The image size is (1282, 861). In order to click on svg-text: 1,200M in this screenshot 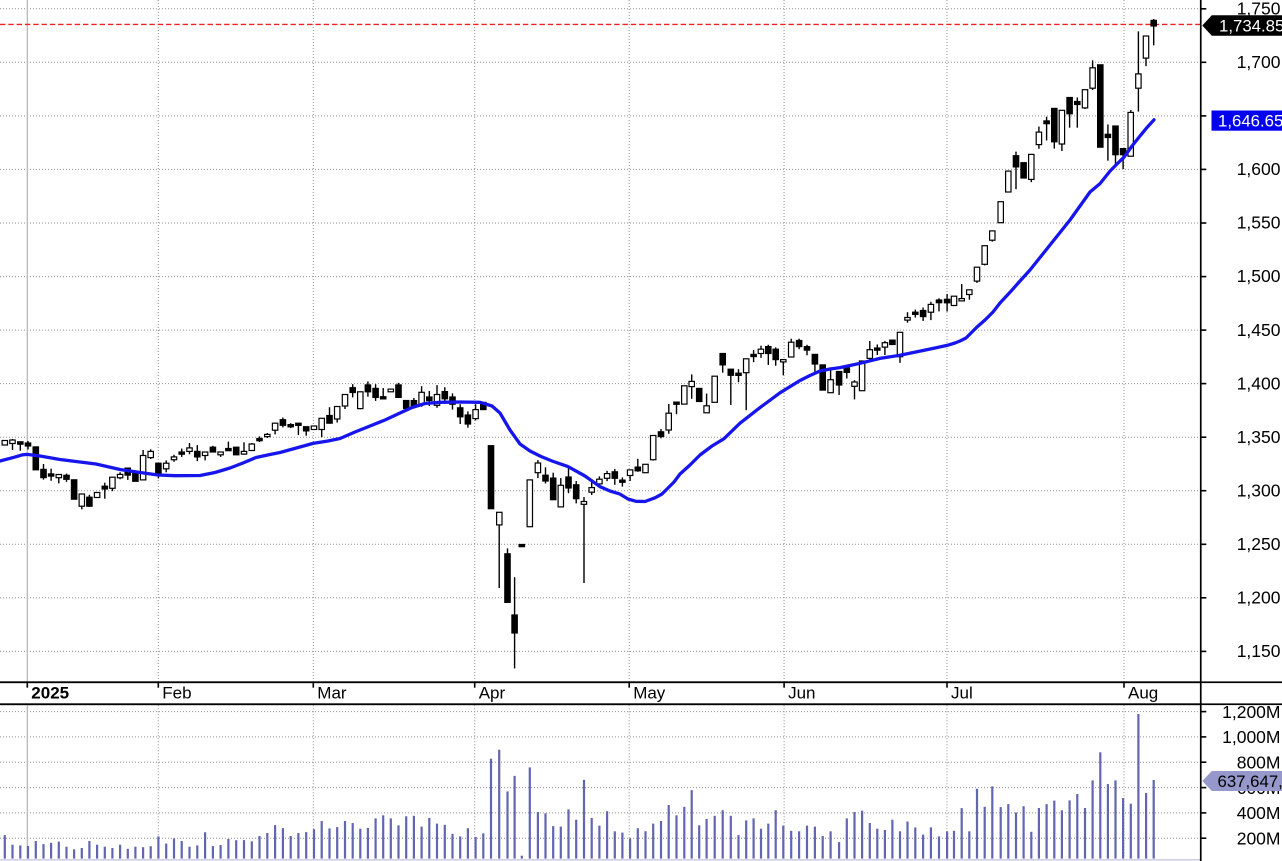, I will do `click(1251, 712)`.